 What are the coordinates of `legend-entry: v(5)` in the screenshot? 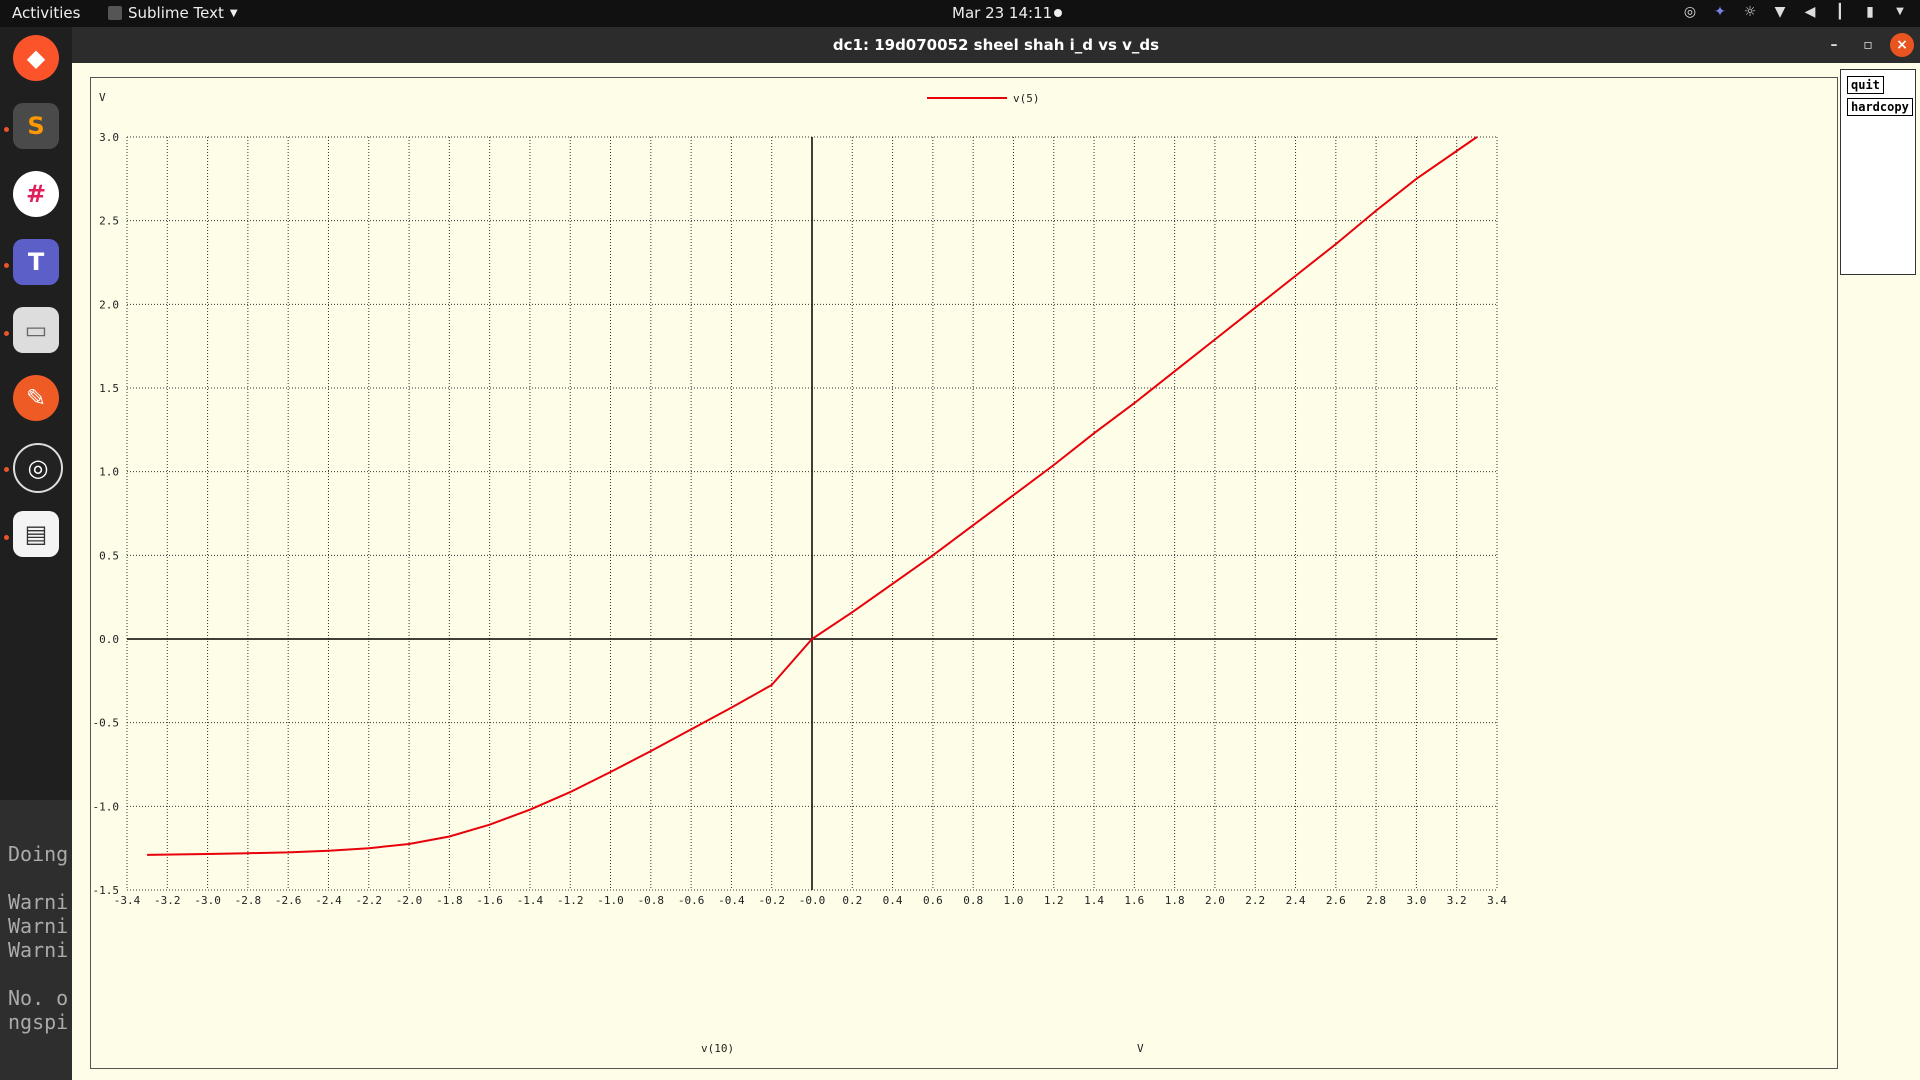 It's located at (1026, 98).